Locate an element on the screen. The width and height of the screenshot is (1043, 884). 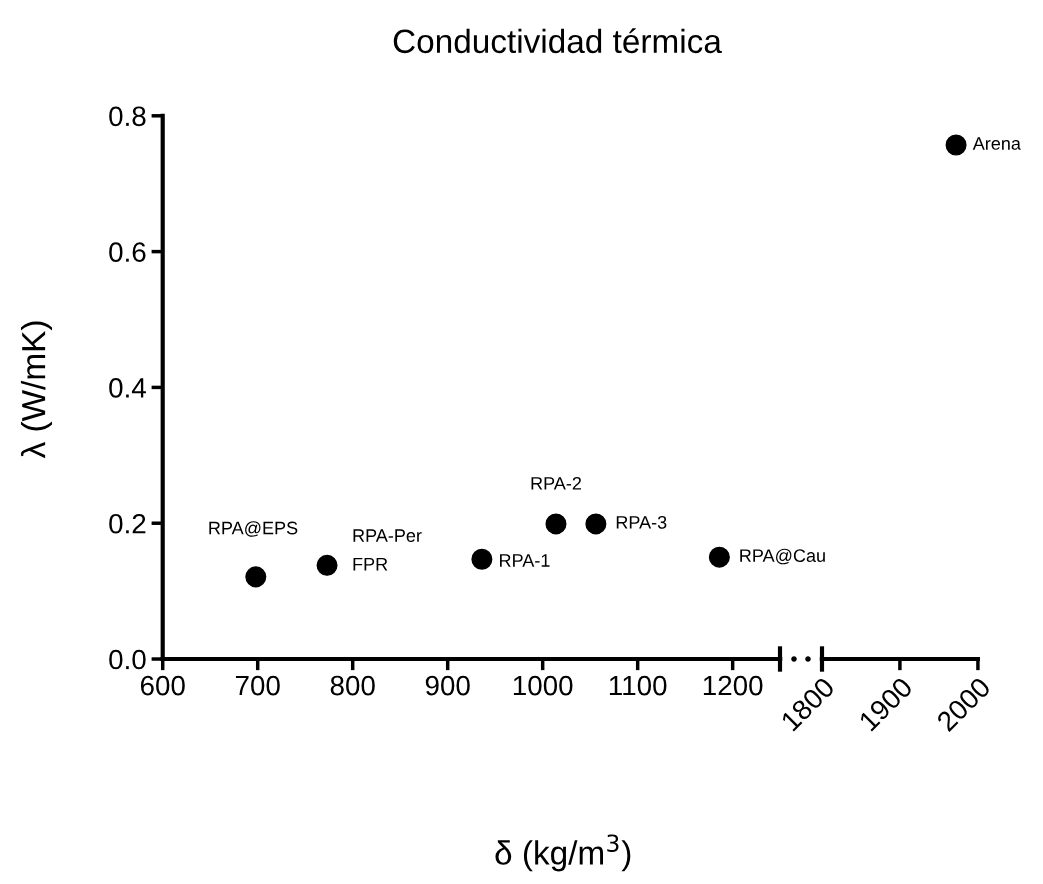
x-tick-label: 600 is located at coordinates (162, 685).